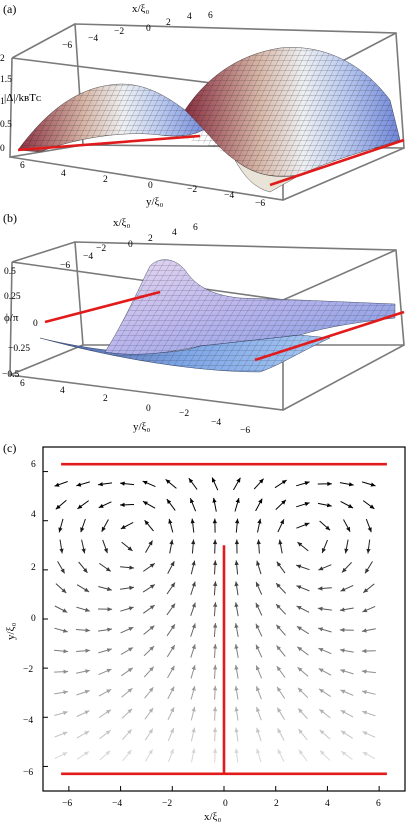  What do you see at coordinates (62, 391) in the screenshot?
I see `panel-b-y-tick-1: 4` at bounding box center [62, 391].